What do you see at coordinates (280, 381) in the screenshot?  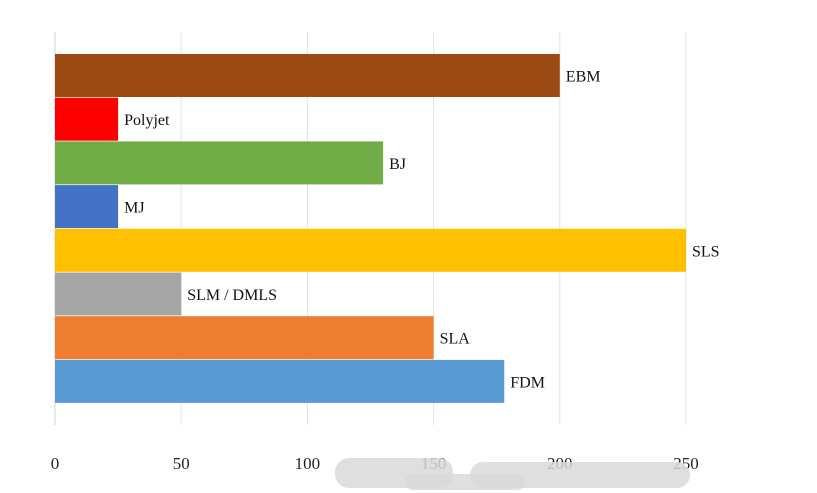 I see `bar-fdm` at bounding box center [280, 381].